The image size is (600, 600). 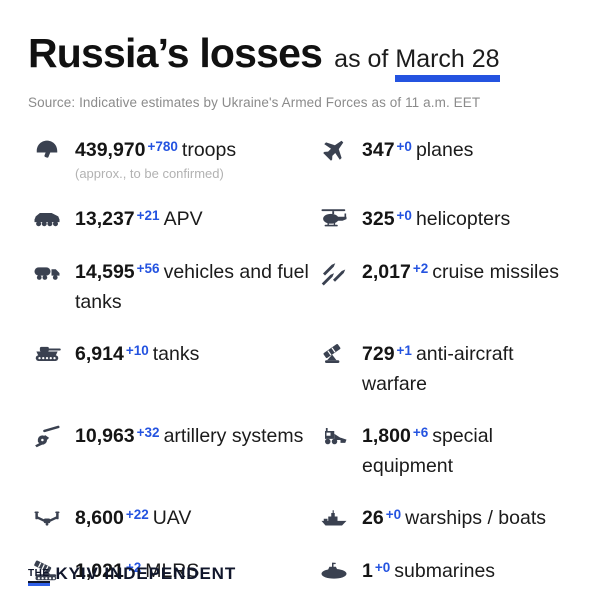 I want to click on stat-text: 8,600 +22 UAV, so click(x=133, y=519).